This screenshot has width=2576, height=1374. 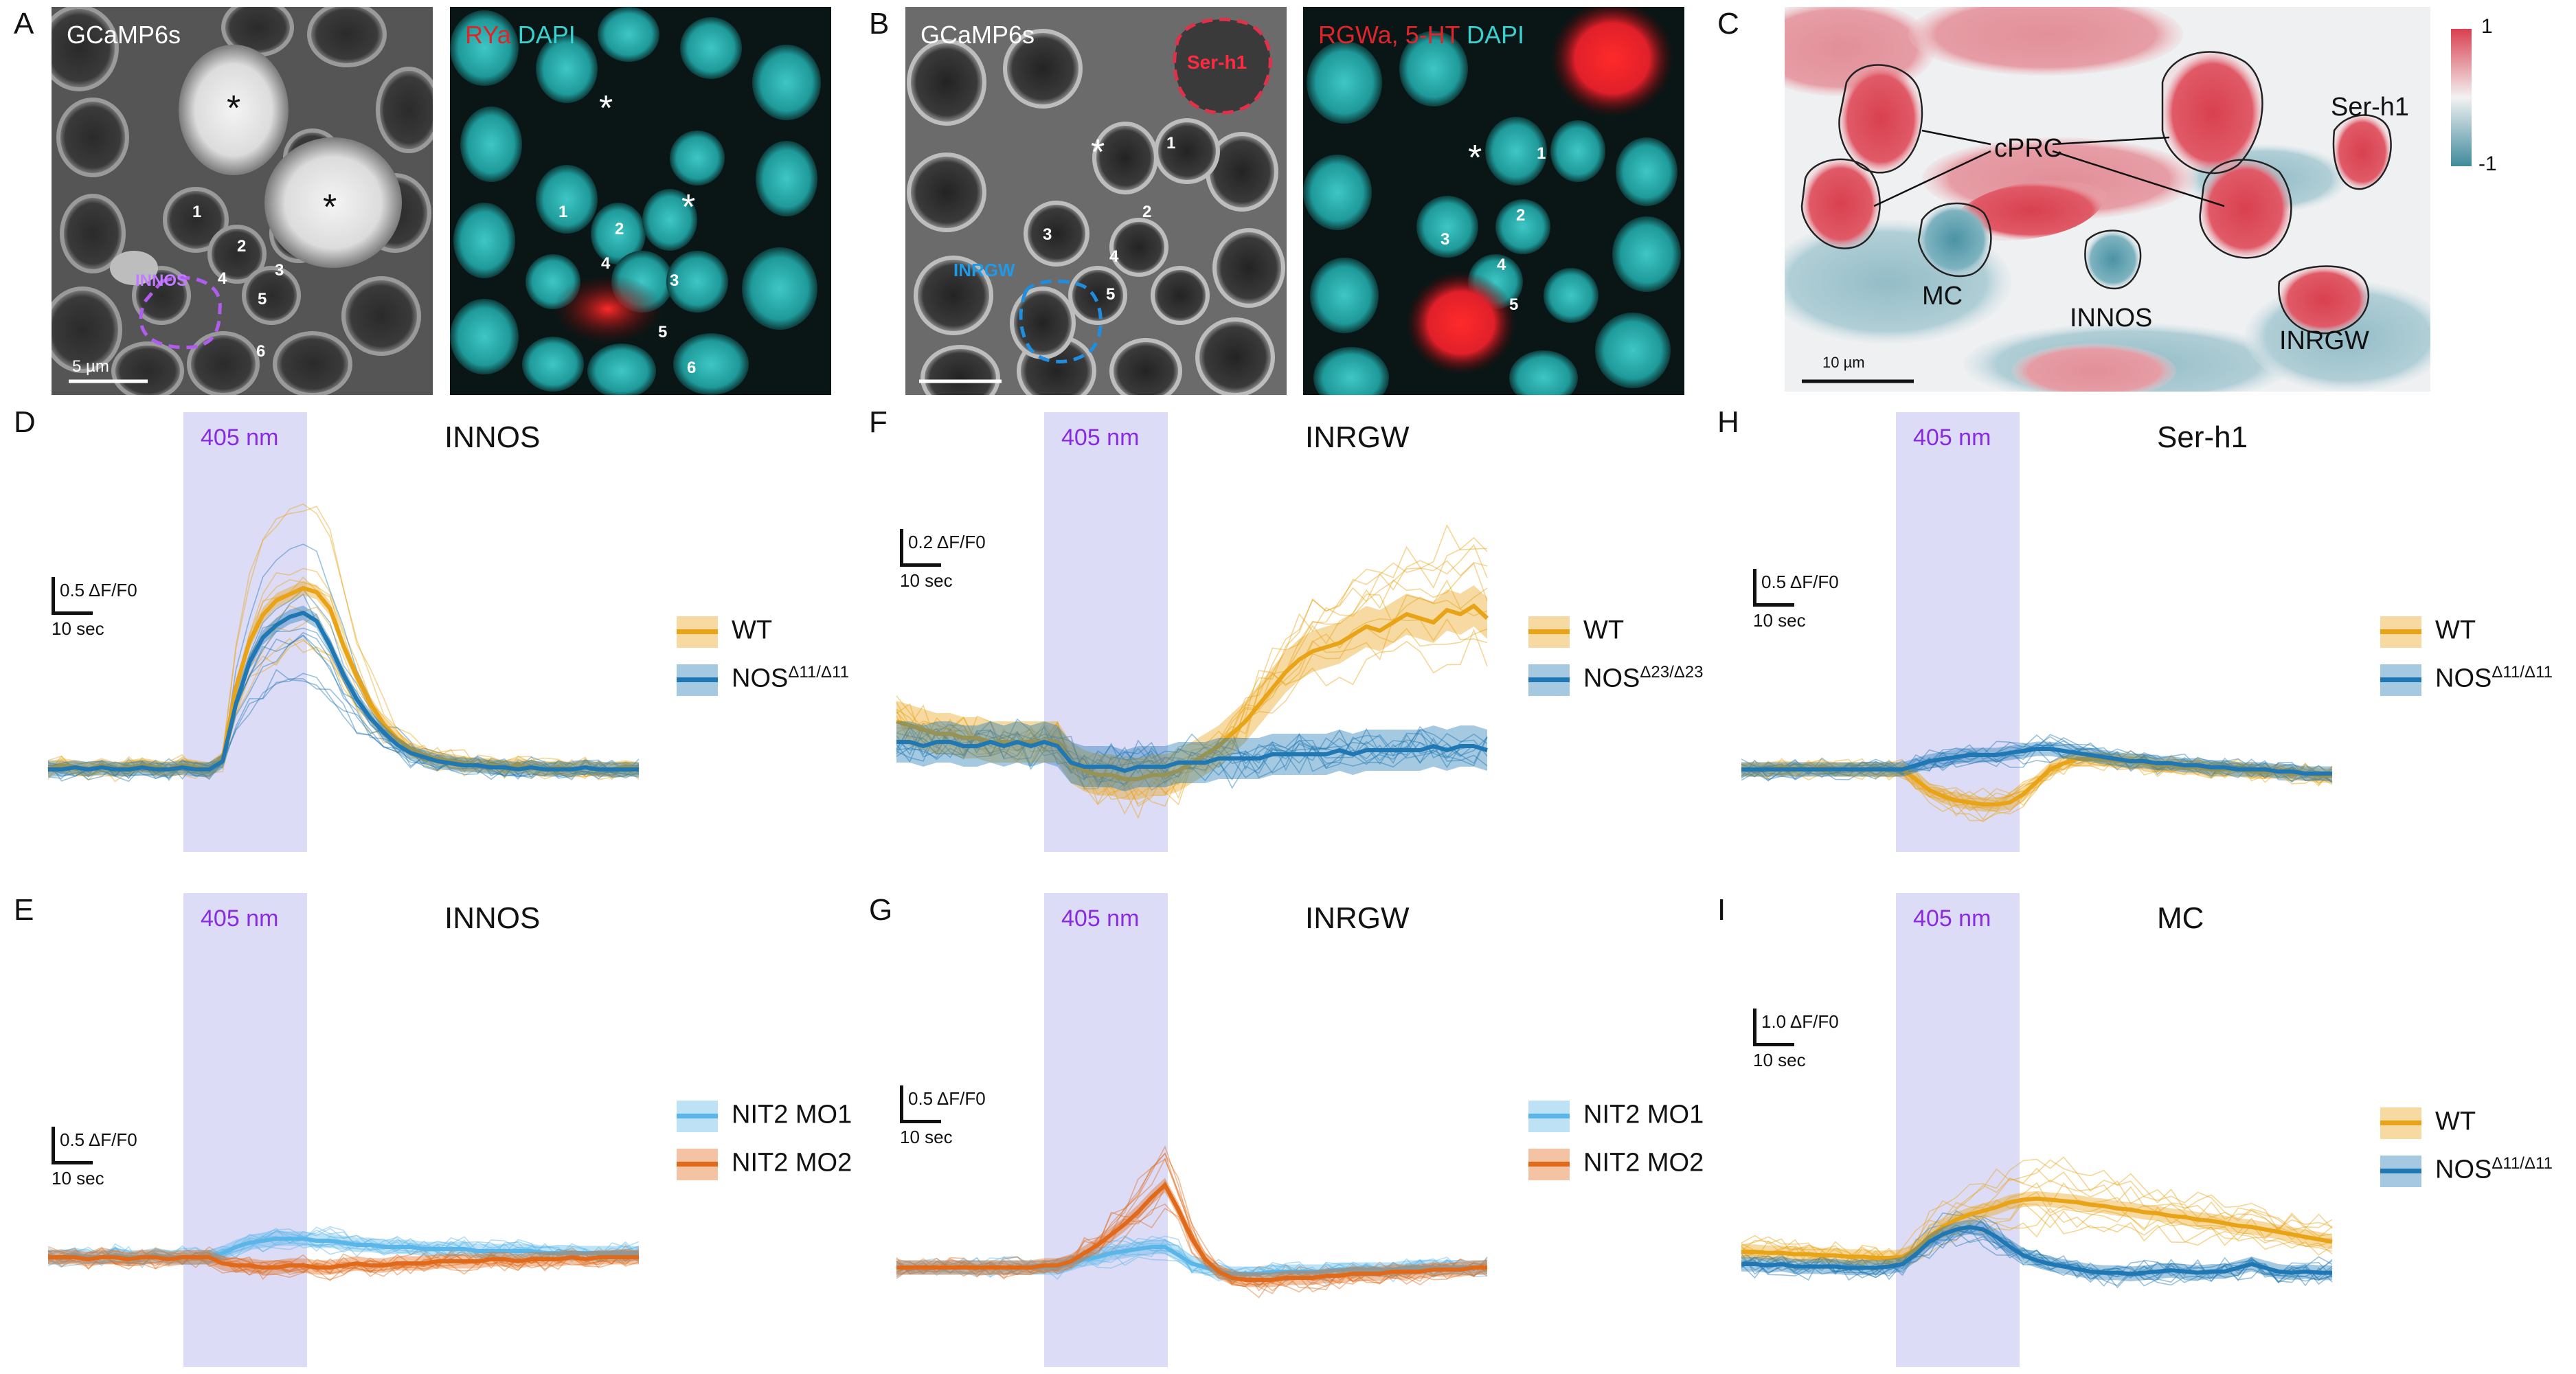 What do you see at coordinates (343, 1130) in the screenshot?
I see `trace-plot-e` at bounding box center [343, 1130].